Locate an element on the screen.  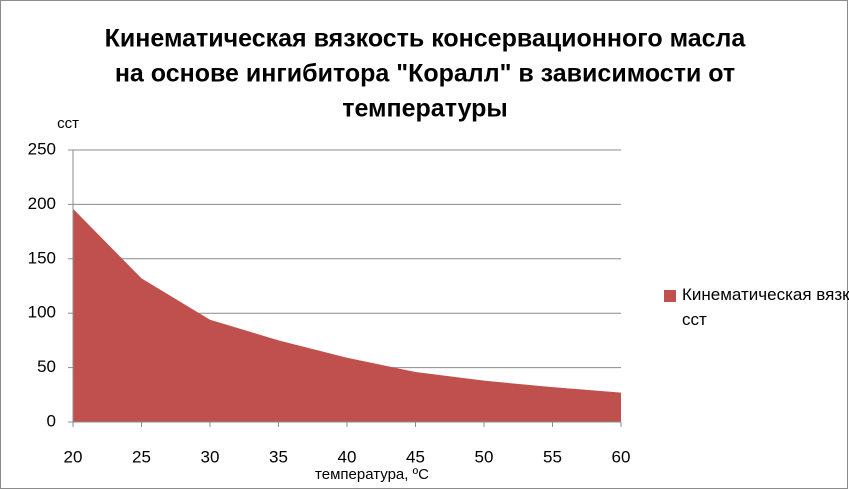
x-tick-label: 60 is located at coordinates (621, 456).